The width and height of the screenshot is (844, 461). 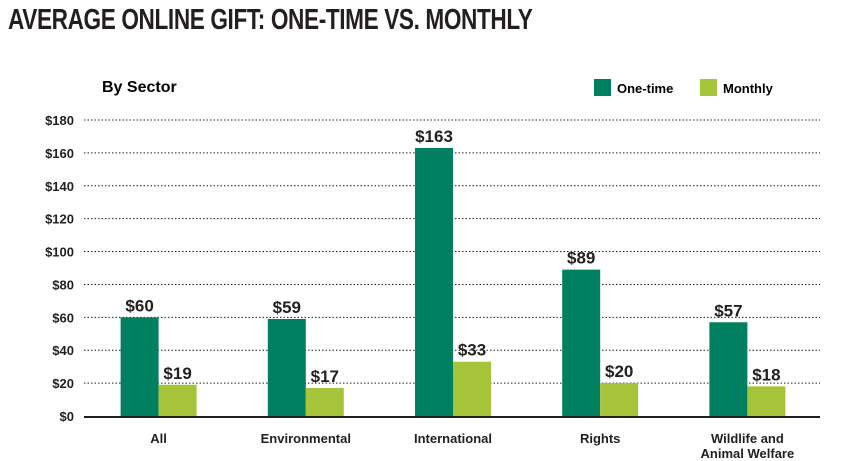 I want to click on y-tick-label: $20, so click(x=63, y=383).